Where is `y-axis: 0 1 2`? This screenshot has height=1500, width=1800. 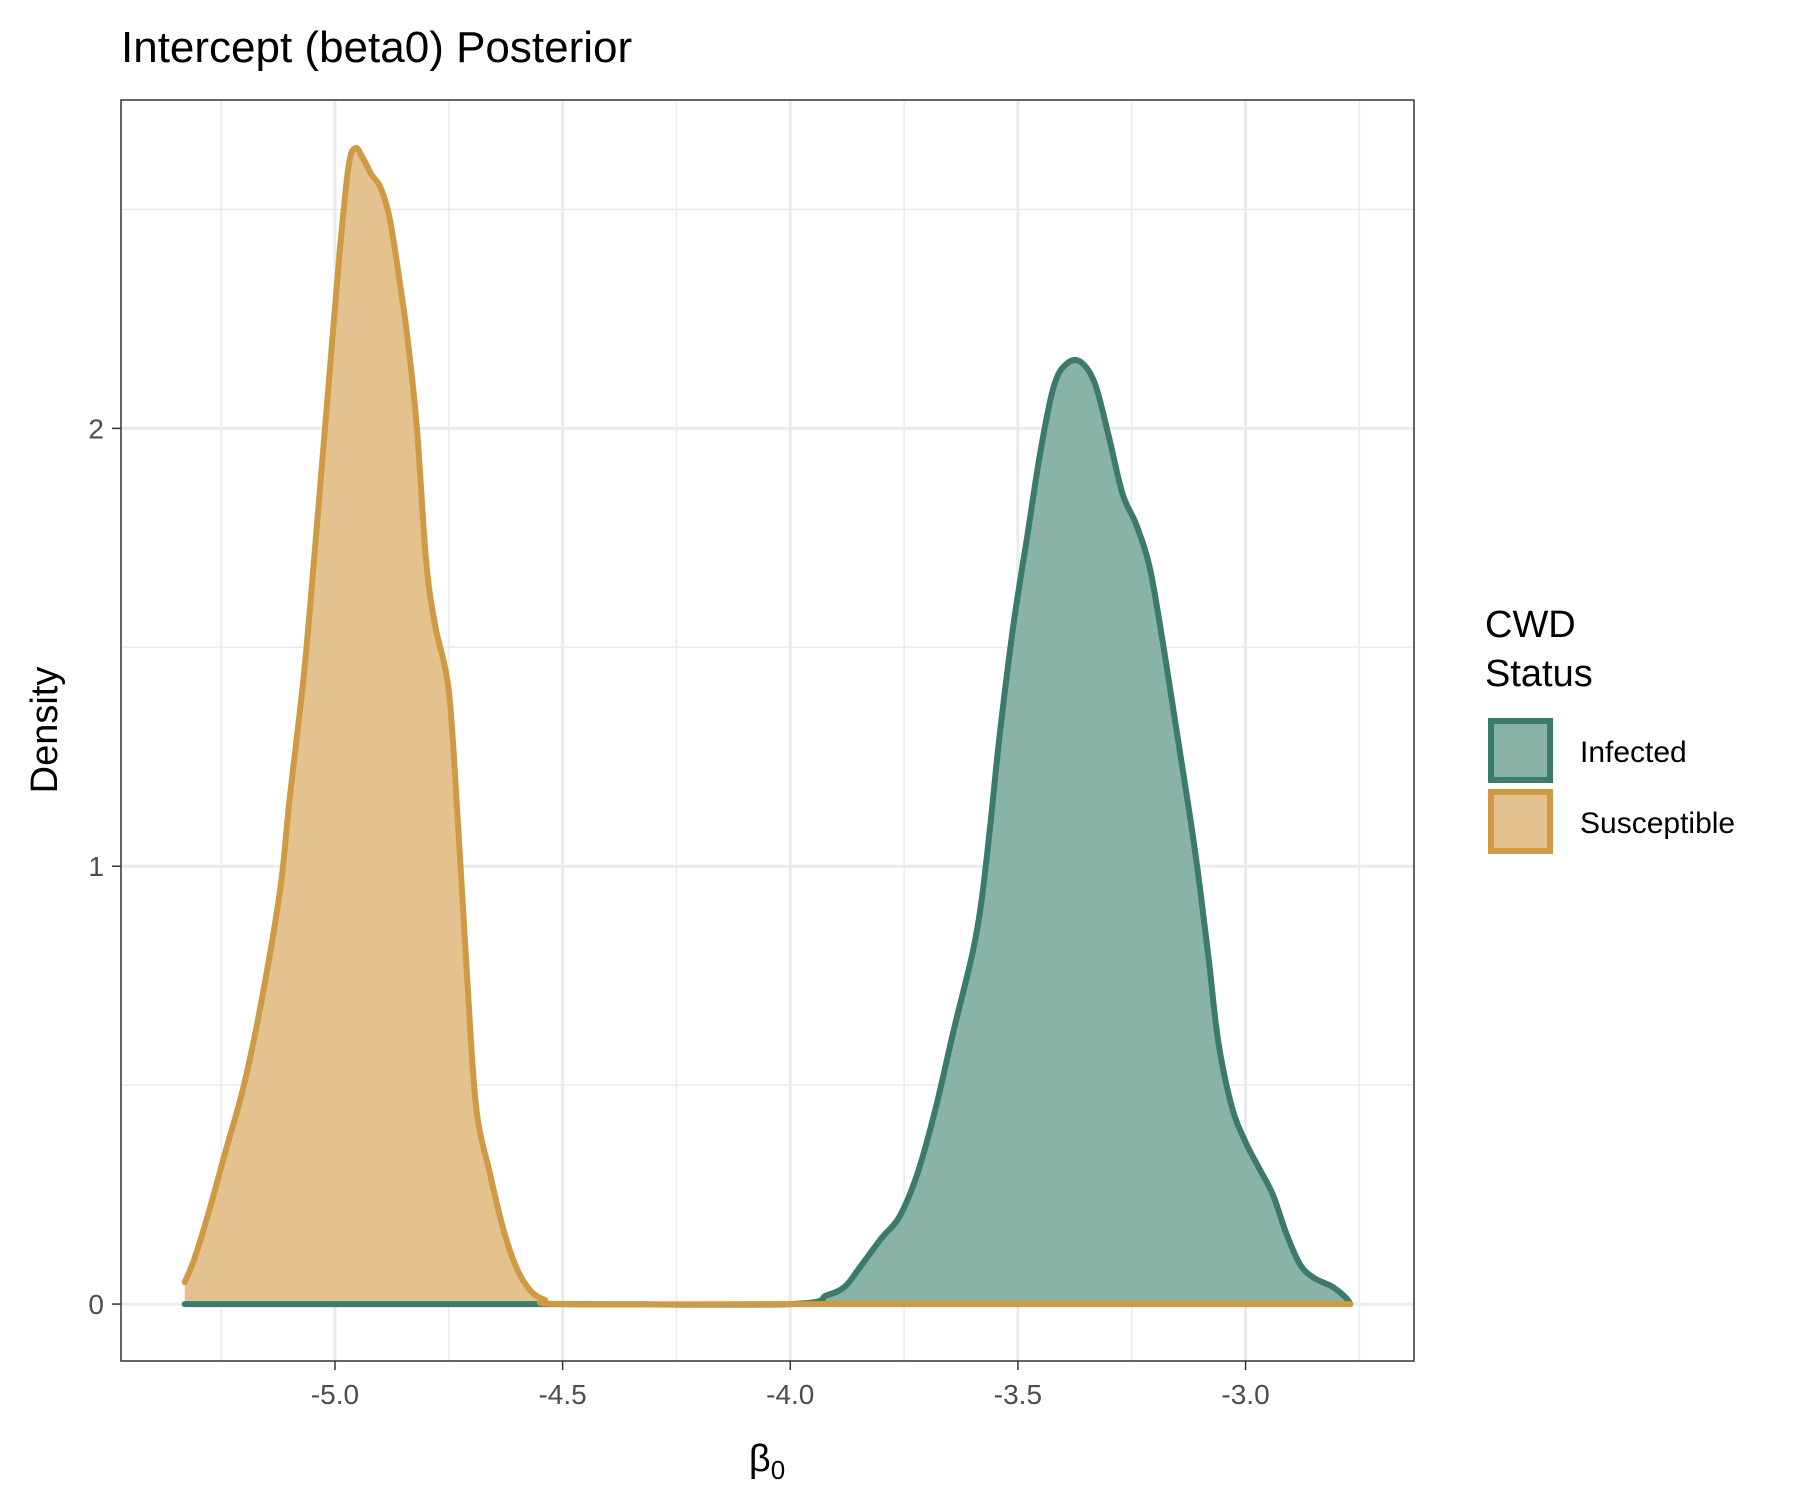 y-axis: 0 1 2 is located at coordinates (104, 866).